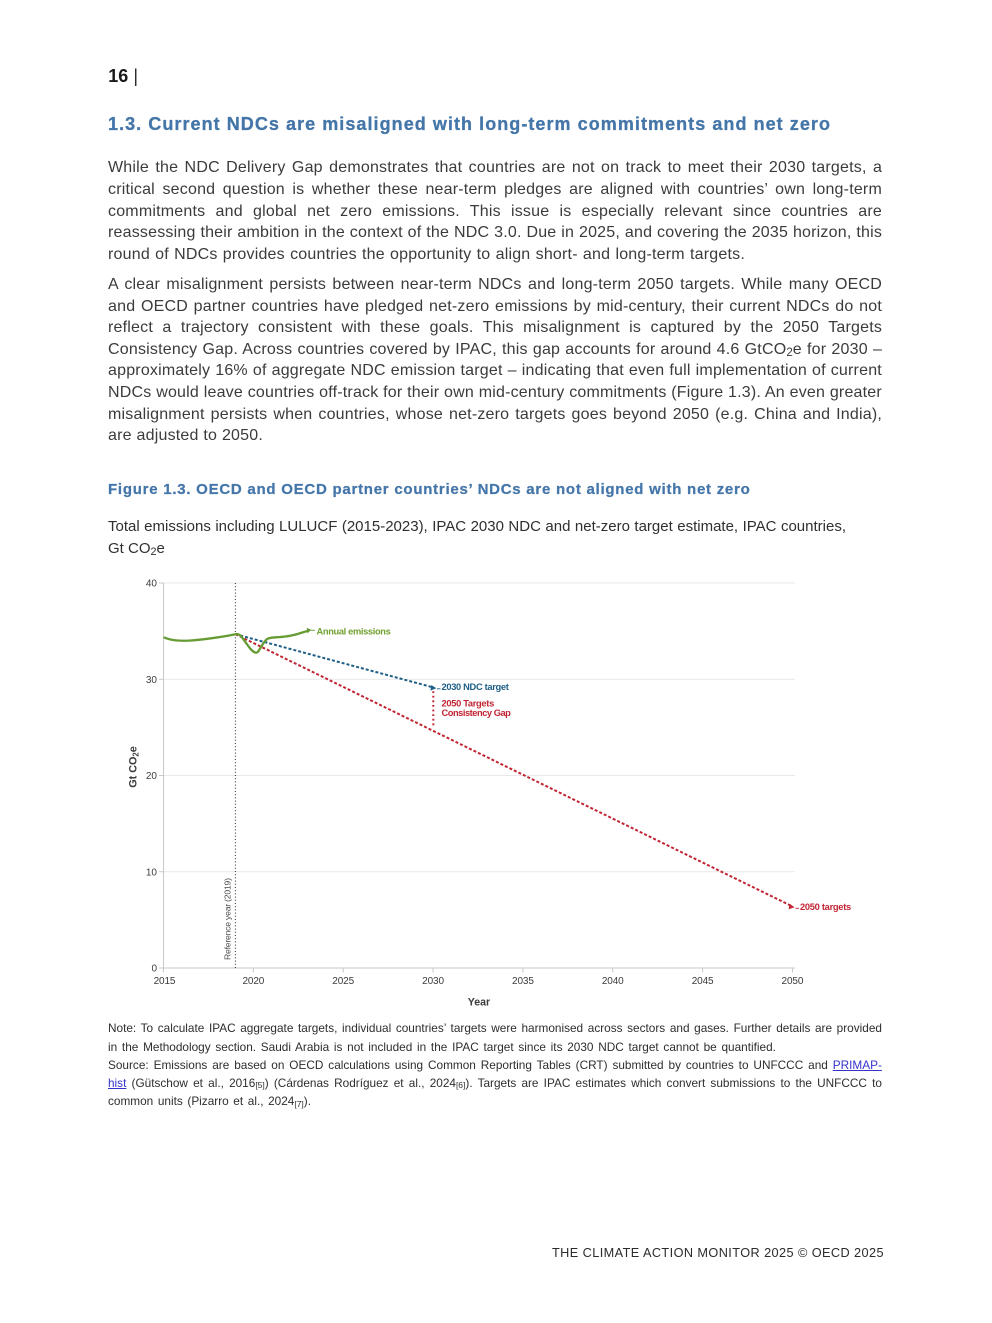 Image resolution: width=992 pixels, height=1323 pixels. I want to click on svg-text: Gt CO2e, so click(134, 767).